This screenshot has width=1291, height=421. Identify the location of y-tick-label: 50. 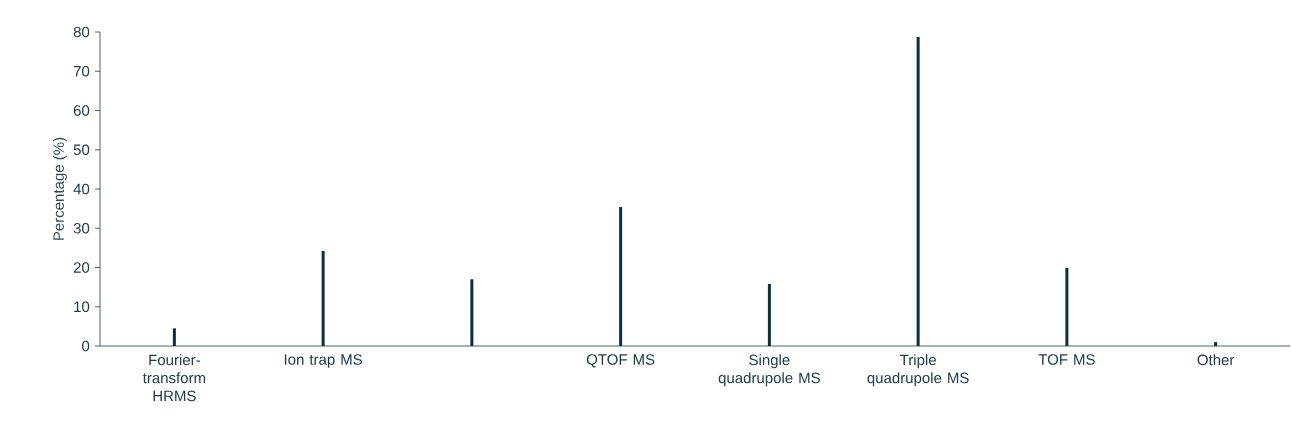
(81, 150).